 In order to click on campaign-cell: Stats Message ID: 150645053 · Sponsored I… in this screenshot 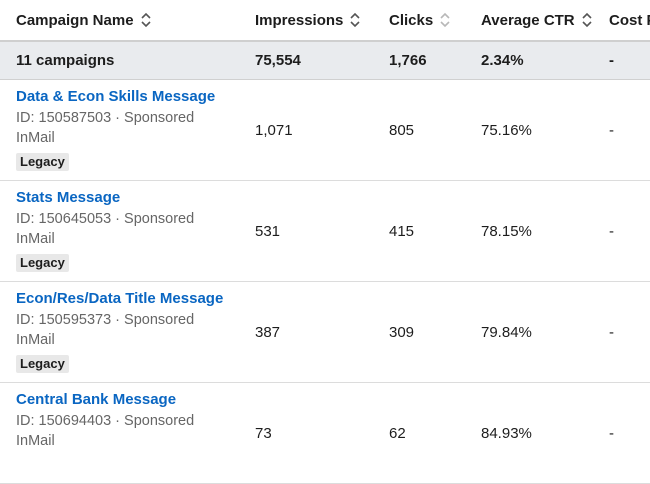, I will do `click(111, 231)`.